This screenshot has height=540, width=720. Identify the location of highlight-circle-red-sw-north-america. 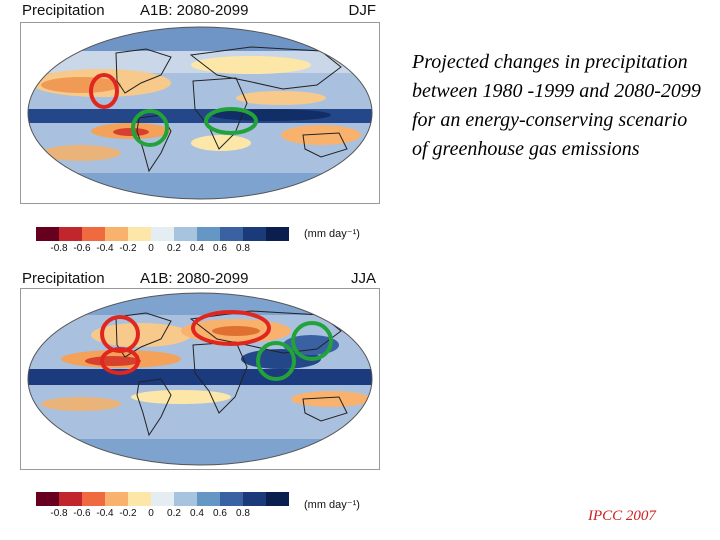
(104, 91).